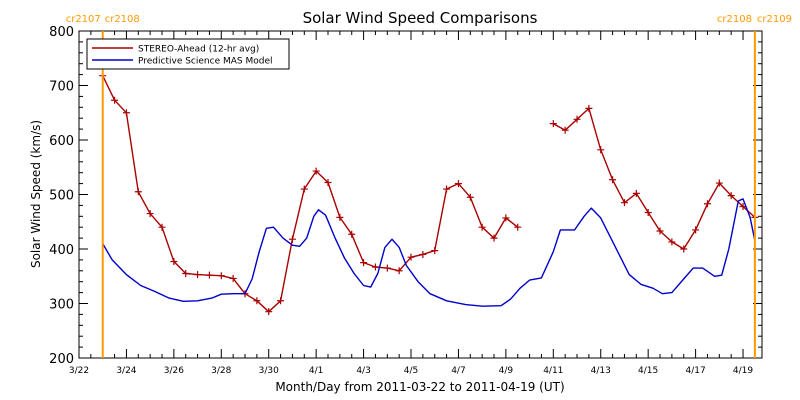 This screenshot has height=400, width=800. I want to click on x-tick-label: 4/1, so click(316, 371).